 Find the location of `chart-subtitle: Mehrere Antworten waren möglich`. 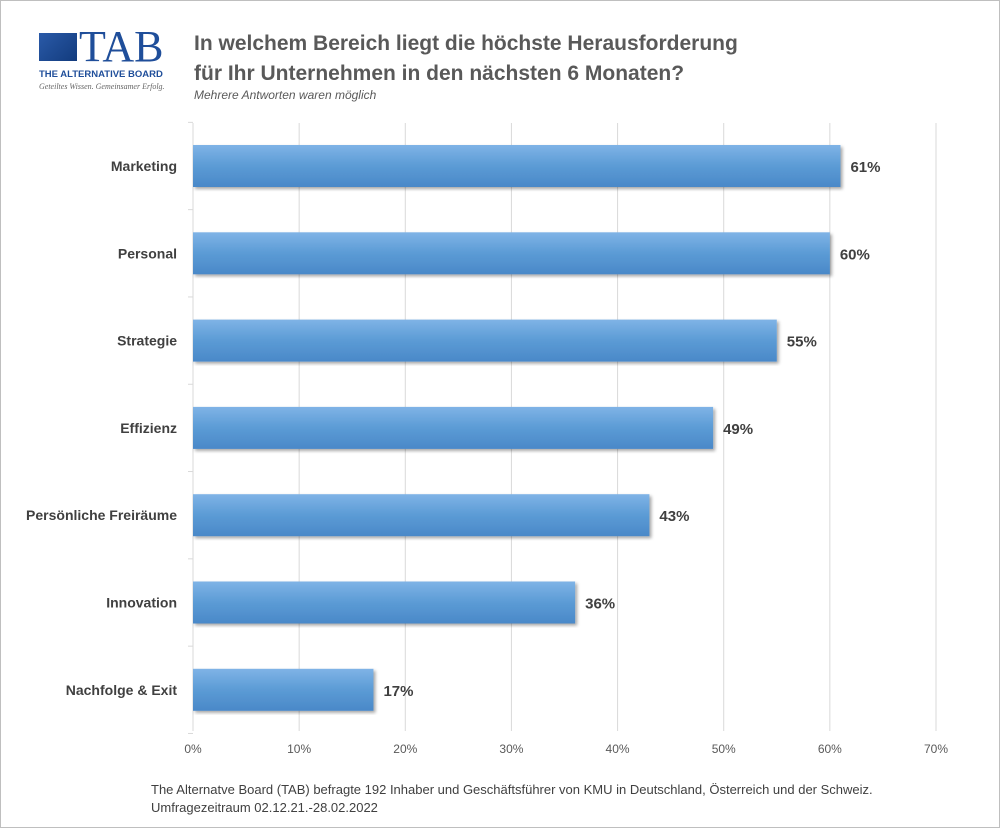

chart-subtitle: Mehrere Antworten waren möglich is located at coordinates (285, 95).